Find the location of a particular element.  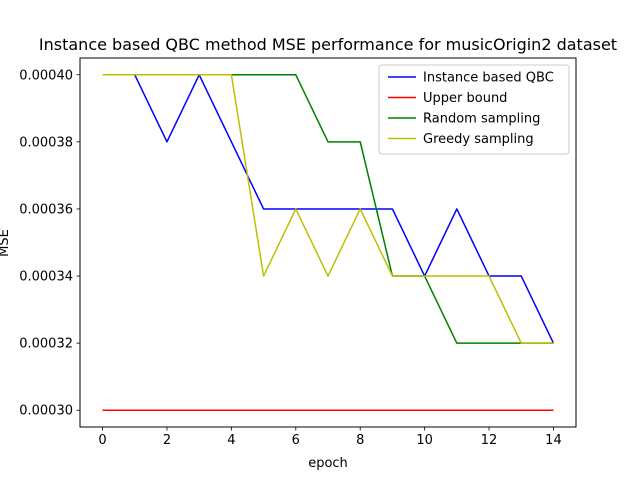

y-tick-label: 0.00038 is located at coordinates (46, 142).